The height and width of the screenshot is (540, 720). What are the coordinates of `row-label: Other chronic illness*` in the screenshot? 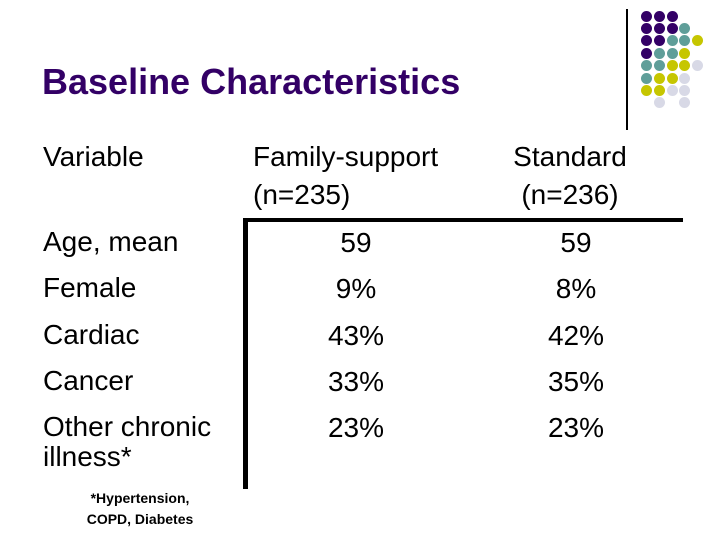 It's located at (127, 441).